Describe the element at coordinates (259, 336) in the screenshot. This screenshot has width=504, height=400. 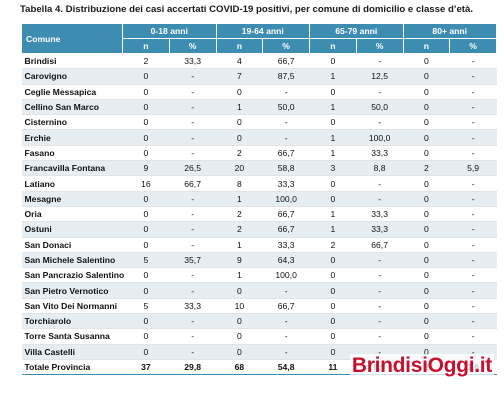
I see `table-row: Torre Santa Susanna 0-0-0-0-` at that location.